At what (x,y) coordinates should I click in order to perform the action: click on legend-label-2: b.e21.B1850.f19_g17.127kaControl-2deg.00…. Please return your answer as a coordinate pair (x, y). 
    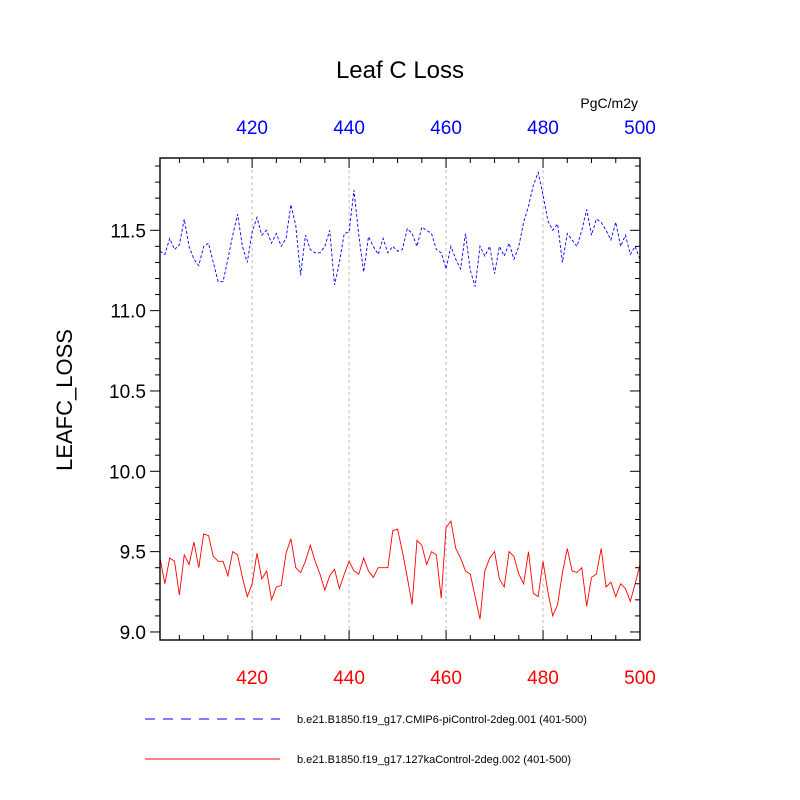
    Looking at the image, I should click on (434, 760).